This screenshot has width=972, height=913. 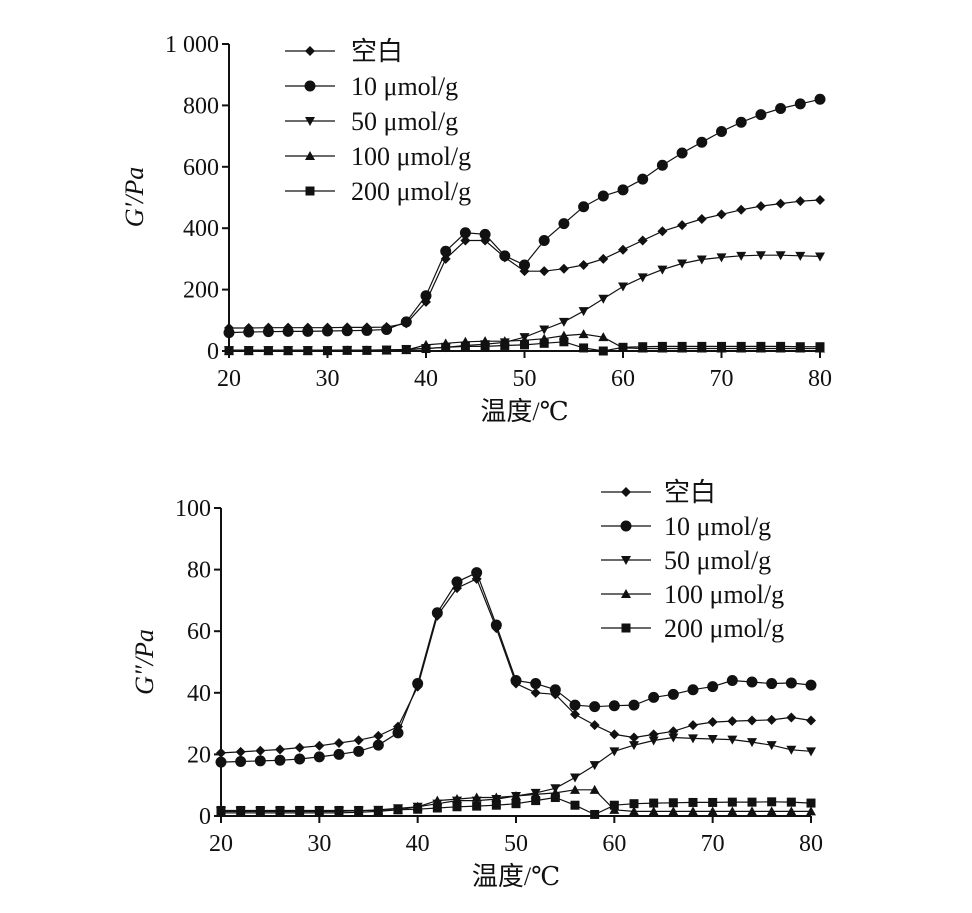 I want to click on y-tick-label: 40, so click(x=199, y=694).